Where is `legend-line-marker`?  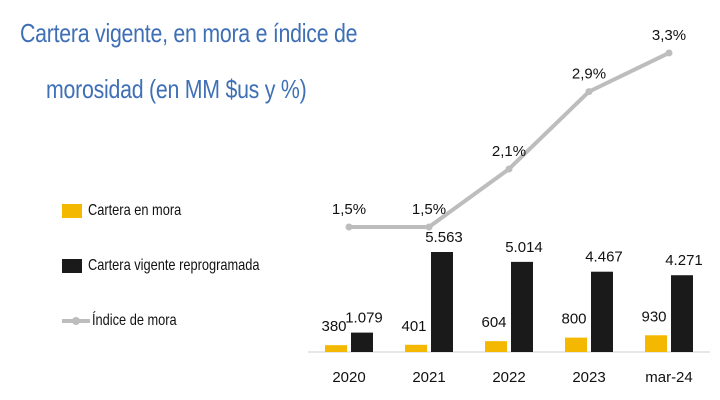 legend-line-marker is located at coordinates (76, 321).